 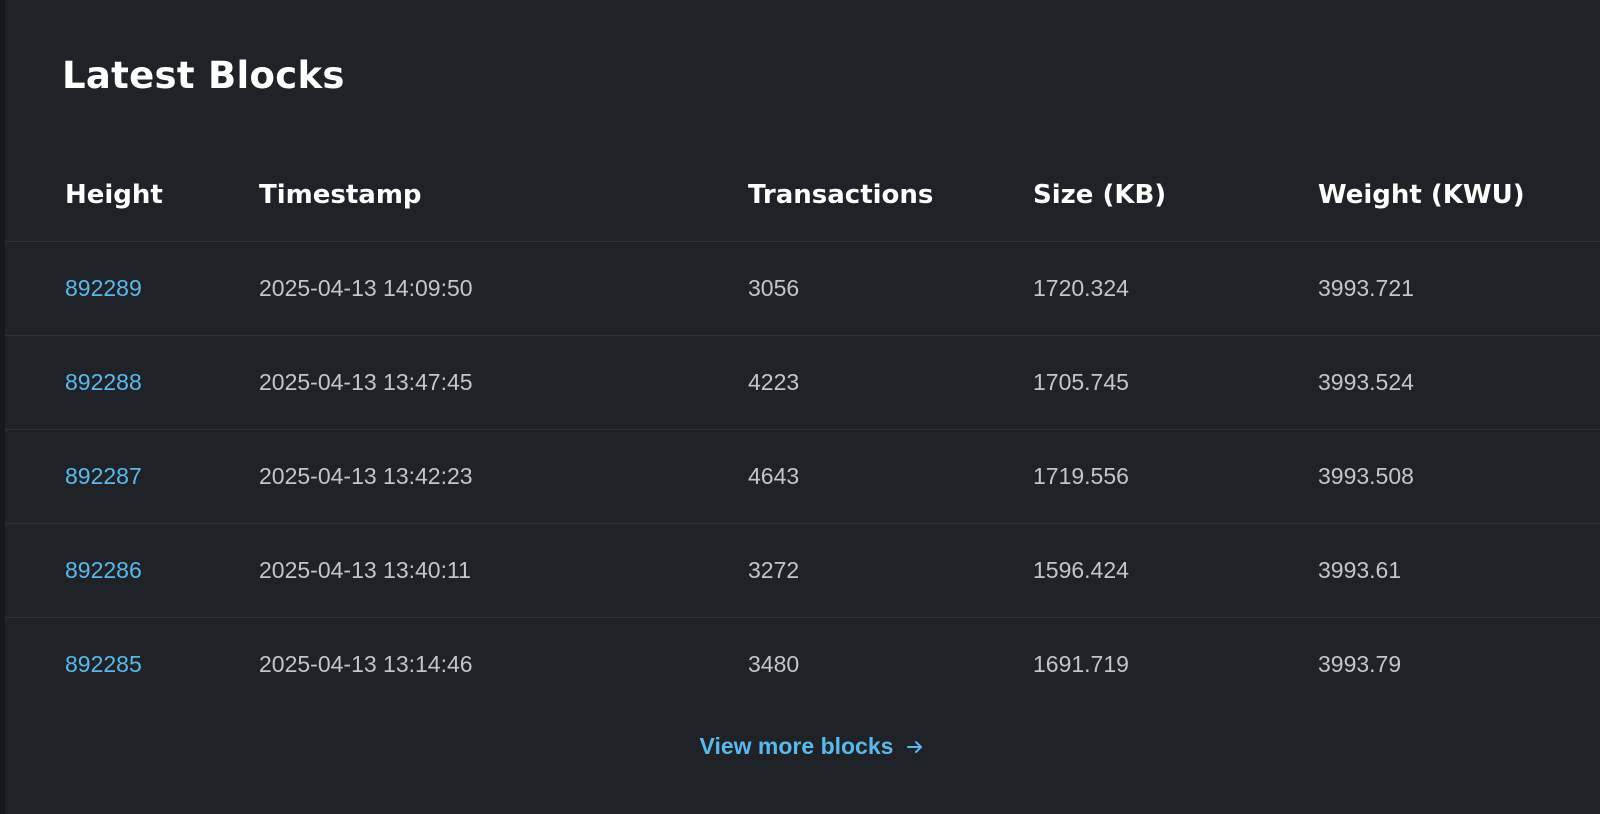 I want to click on view-more-container: View more blocks, so click(x=802, y=746).